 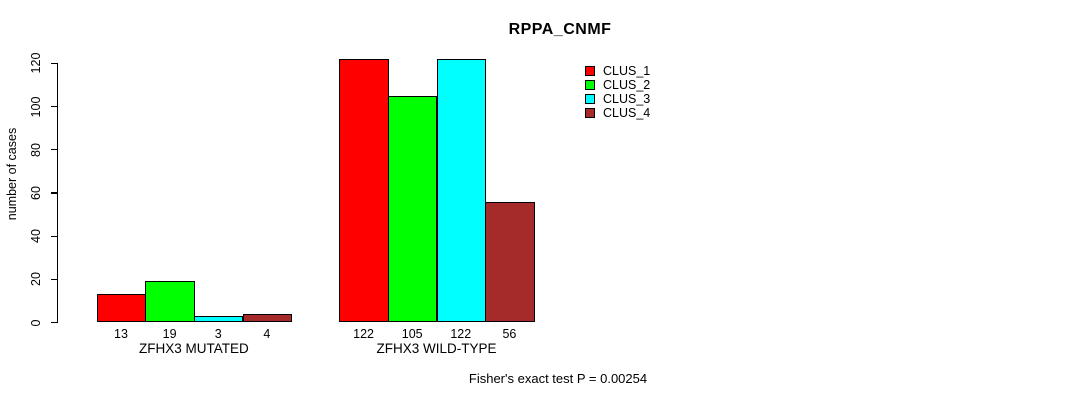 I want to click on bar-clus_4-group1, so click(x=267, y=318).